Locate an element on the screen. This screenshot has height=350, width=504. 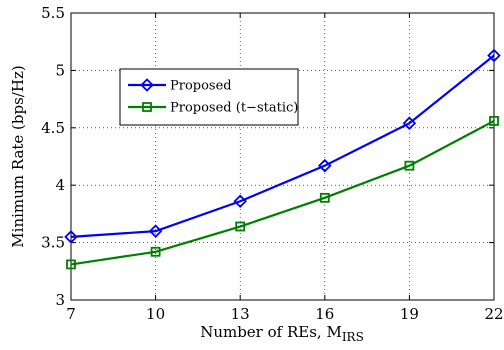
legend-entry: Proposed is located at coordinates (180, 86).